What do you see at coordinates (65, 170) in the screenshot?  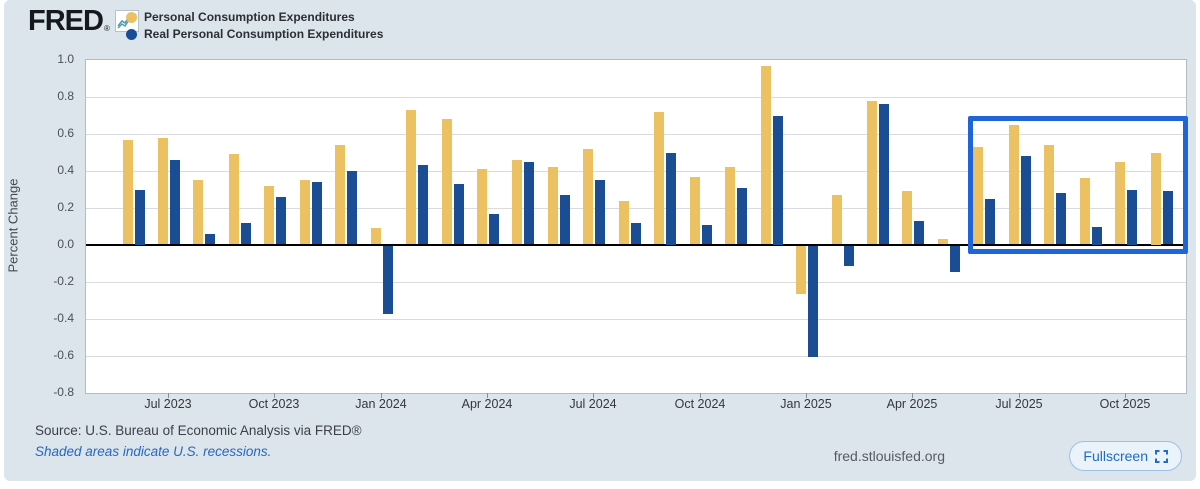 I see `y-tick-label: 0.4` at bounding box center [65, 170].